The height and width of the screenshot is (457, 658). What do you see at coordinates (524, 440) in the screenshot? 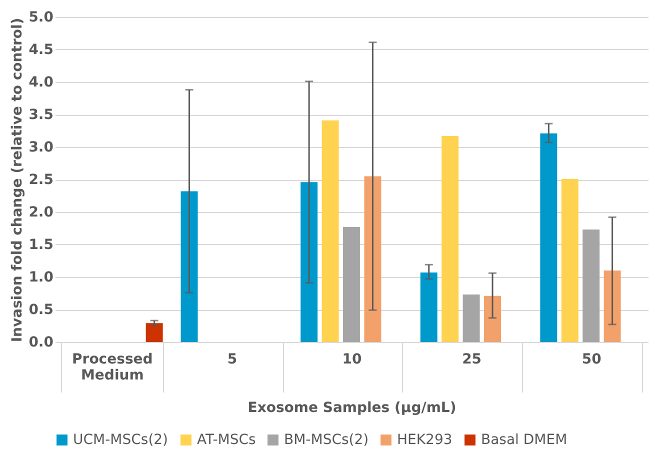
I see `legend-label: Basal DMEM` at bounding box center [524, 440].